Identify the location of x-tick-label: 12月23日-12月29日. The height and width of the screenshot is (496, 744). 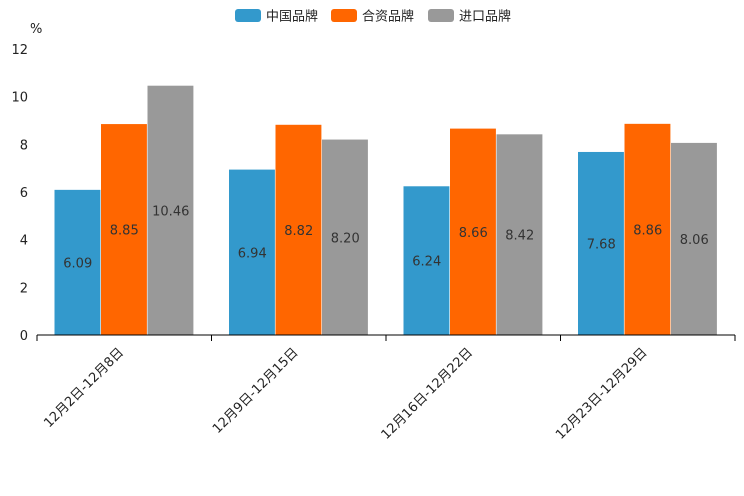
(601, 393).